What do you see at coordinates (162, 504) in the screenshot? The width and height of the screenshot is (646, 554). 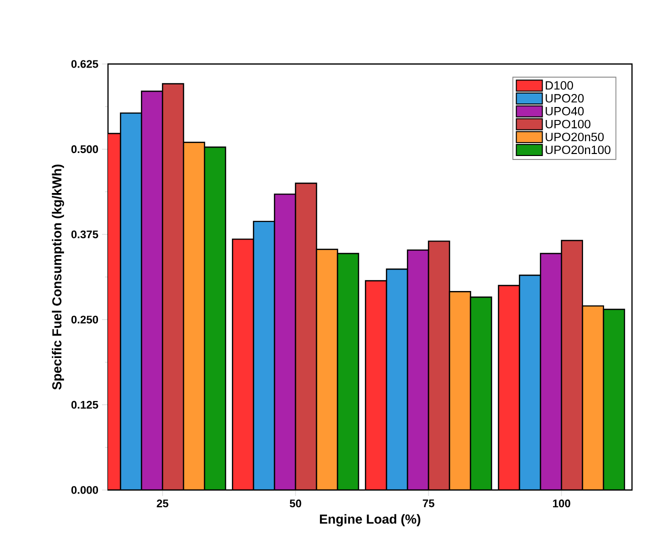 I see `x-tick-label: 25` at bounding box center [162, 504].